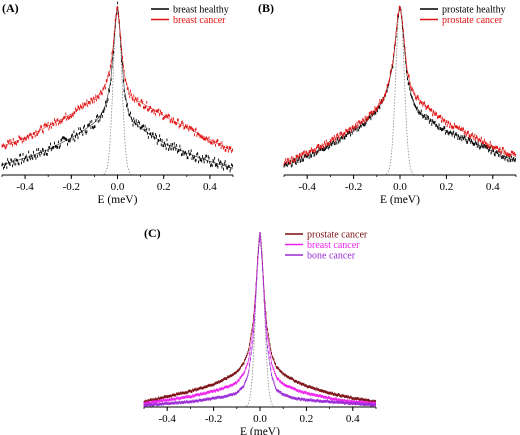 The height and width of the screenshot is (435, 520). I want to click on panel-label: (C), so click(152, 233).